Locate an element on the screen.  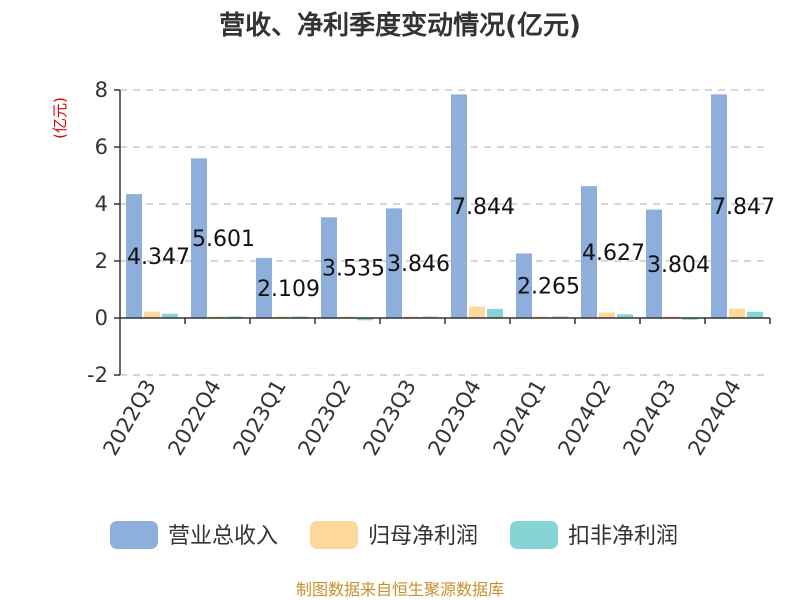
x-tick-label: 2022Q4 is located at coordinates (194, 418).